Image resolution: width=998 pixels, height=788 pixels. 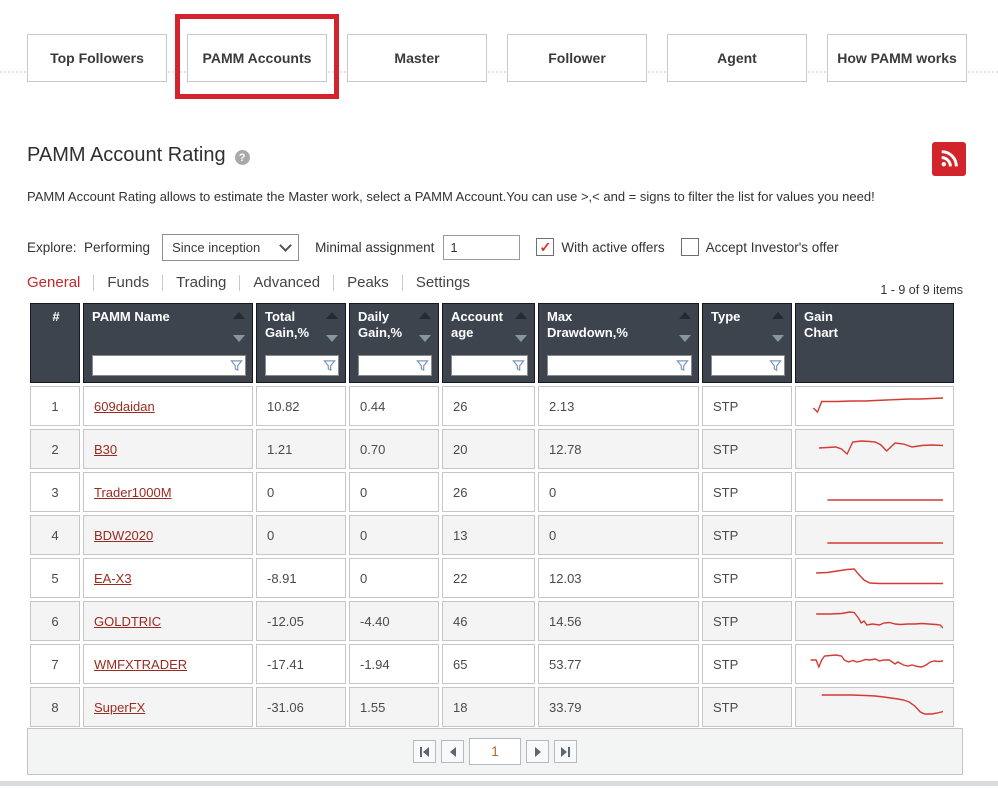 What do you see at coordinates (124, 535) in the screenshot?
I see `pamm-account-link: BDW2020` at bounding box center [124, 535].